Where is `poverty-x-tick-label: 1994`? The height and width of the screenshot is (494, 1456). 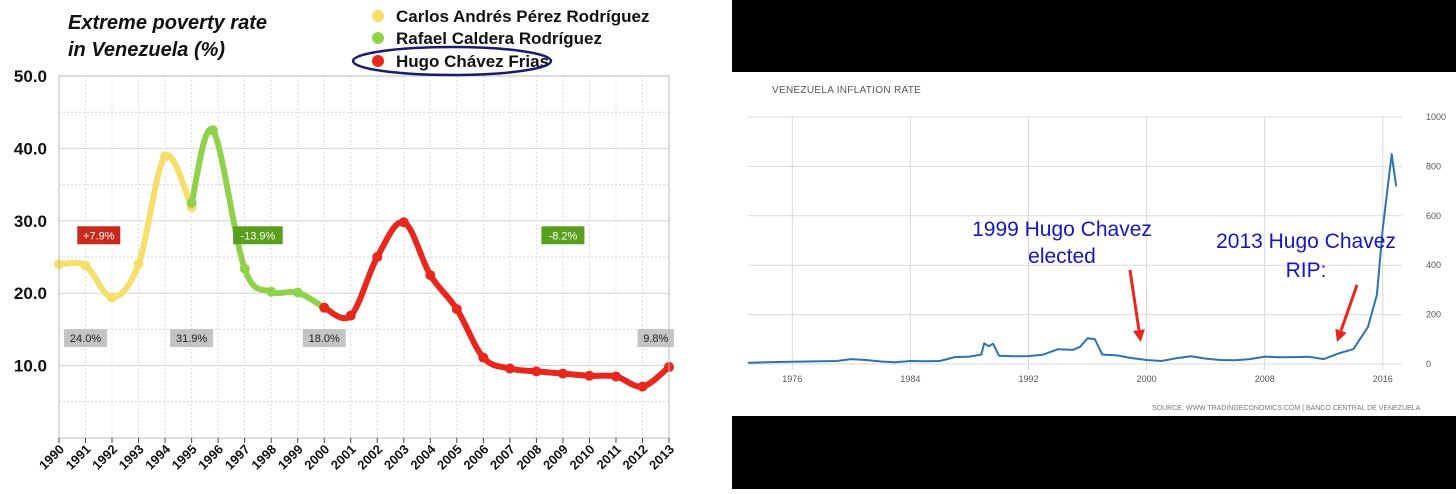
poverty-x-tick-label: 1994 is located at coordinates (158, 457).